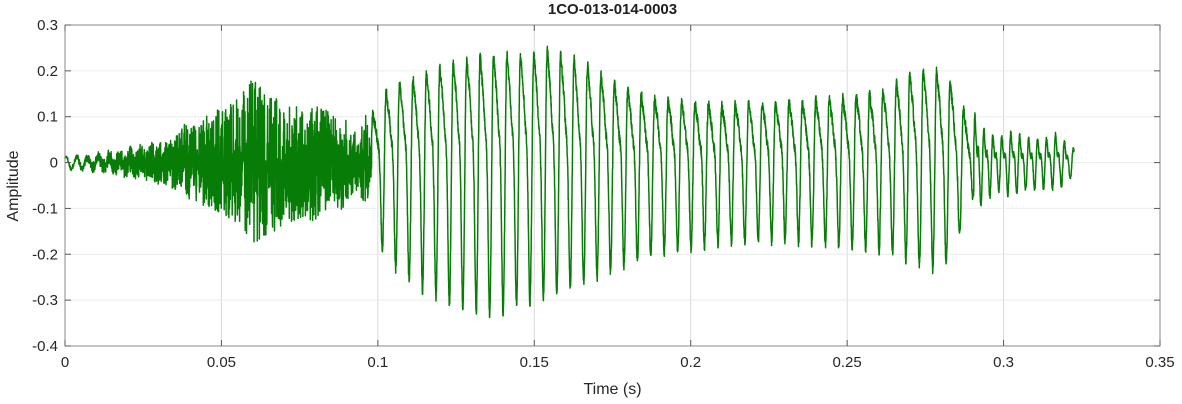 This screenshot has height=404, width=1182. What do you see at coordinates (47, 71) in the screenshot?
I see `y-tick-label: 0.2` at bounding box center [47, 71].